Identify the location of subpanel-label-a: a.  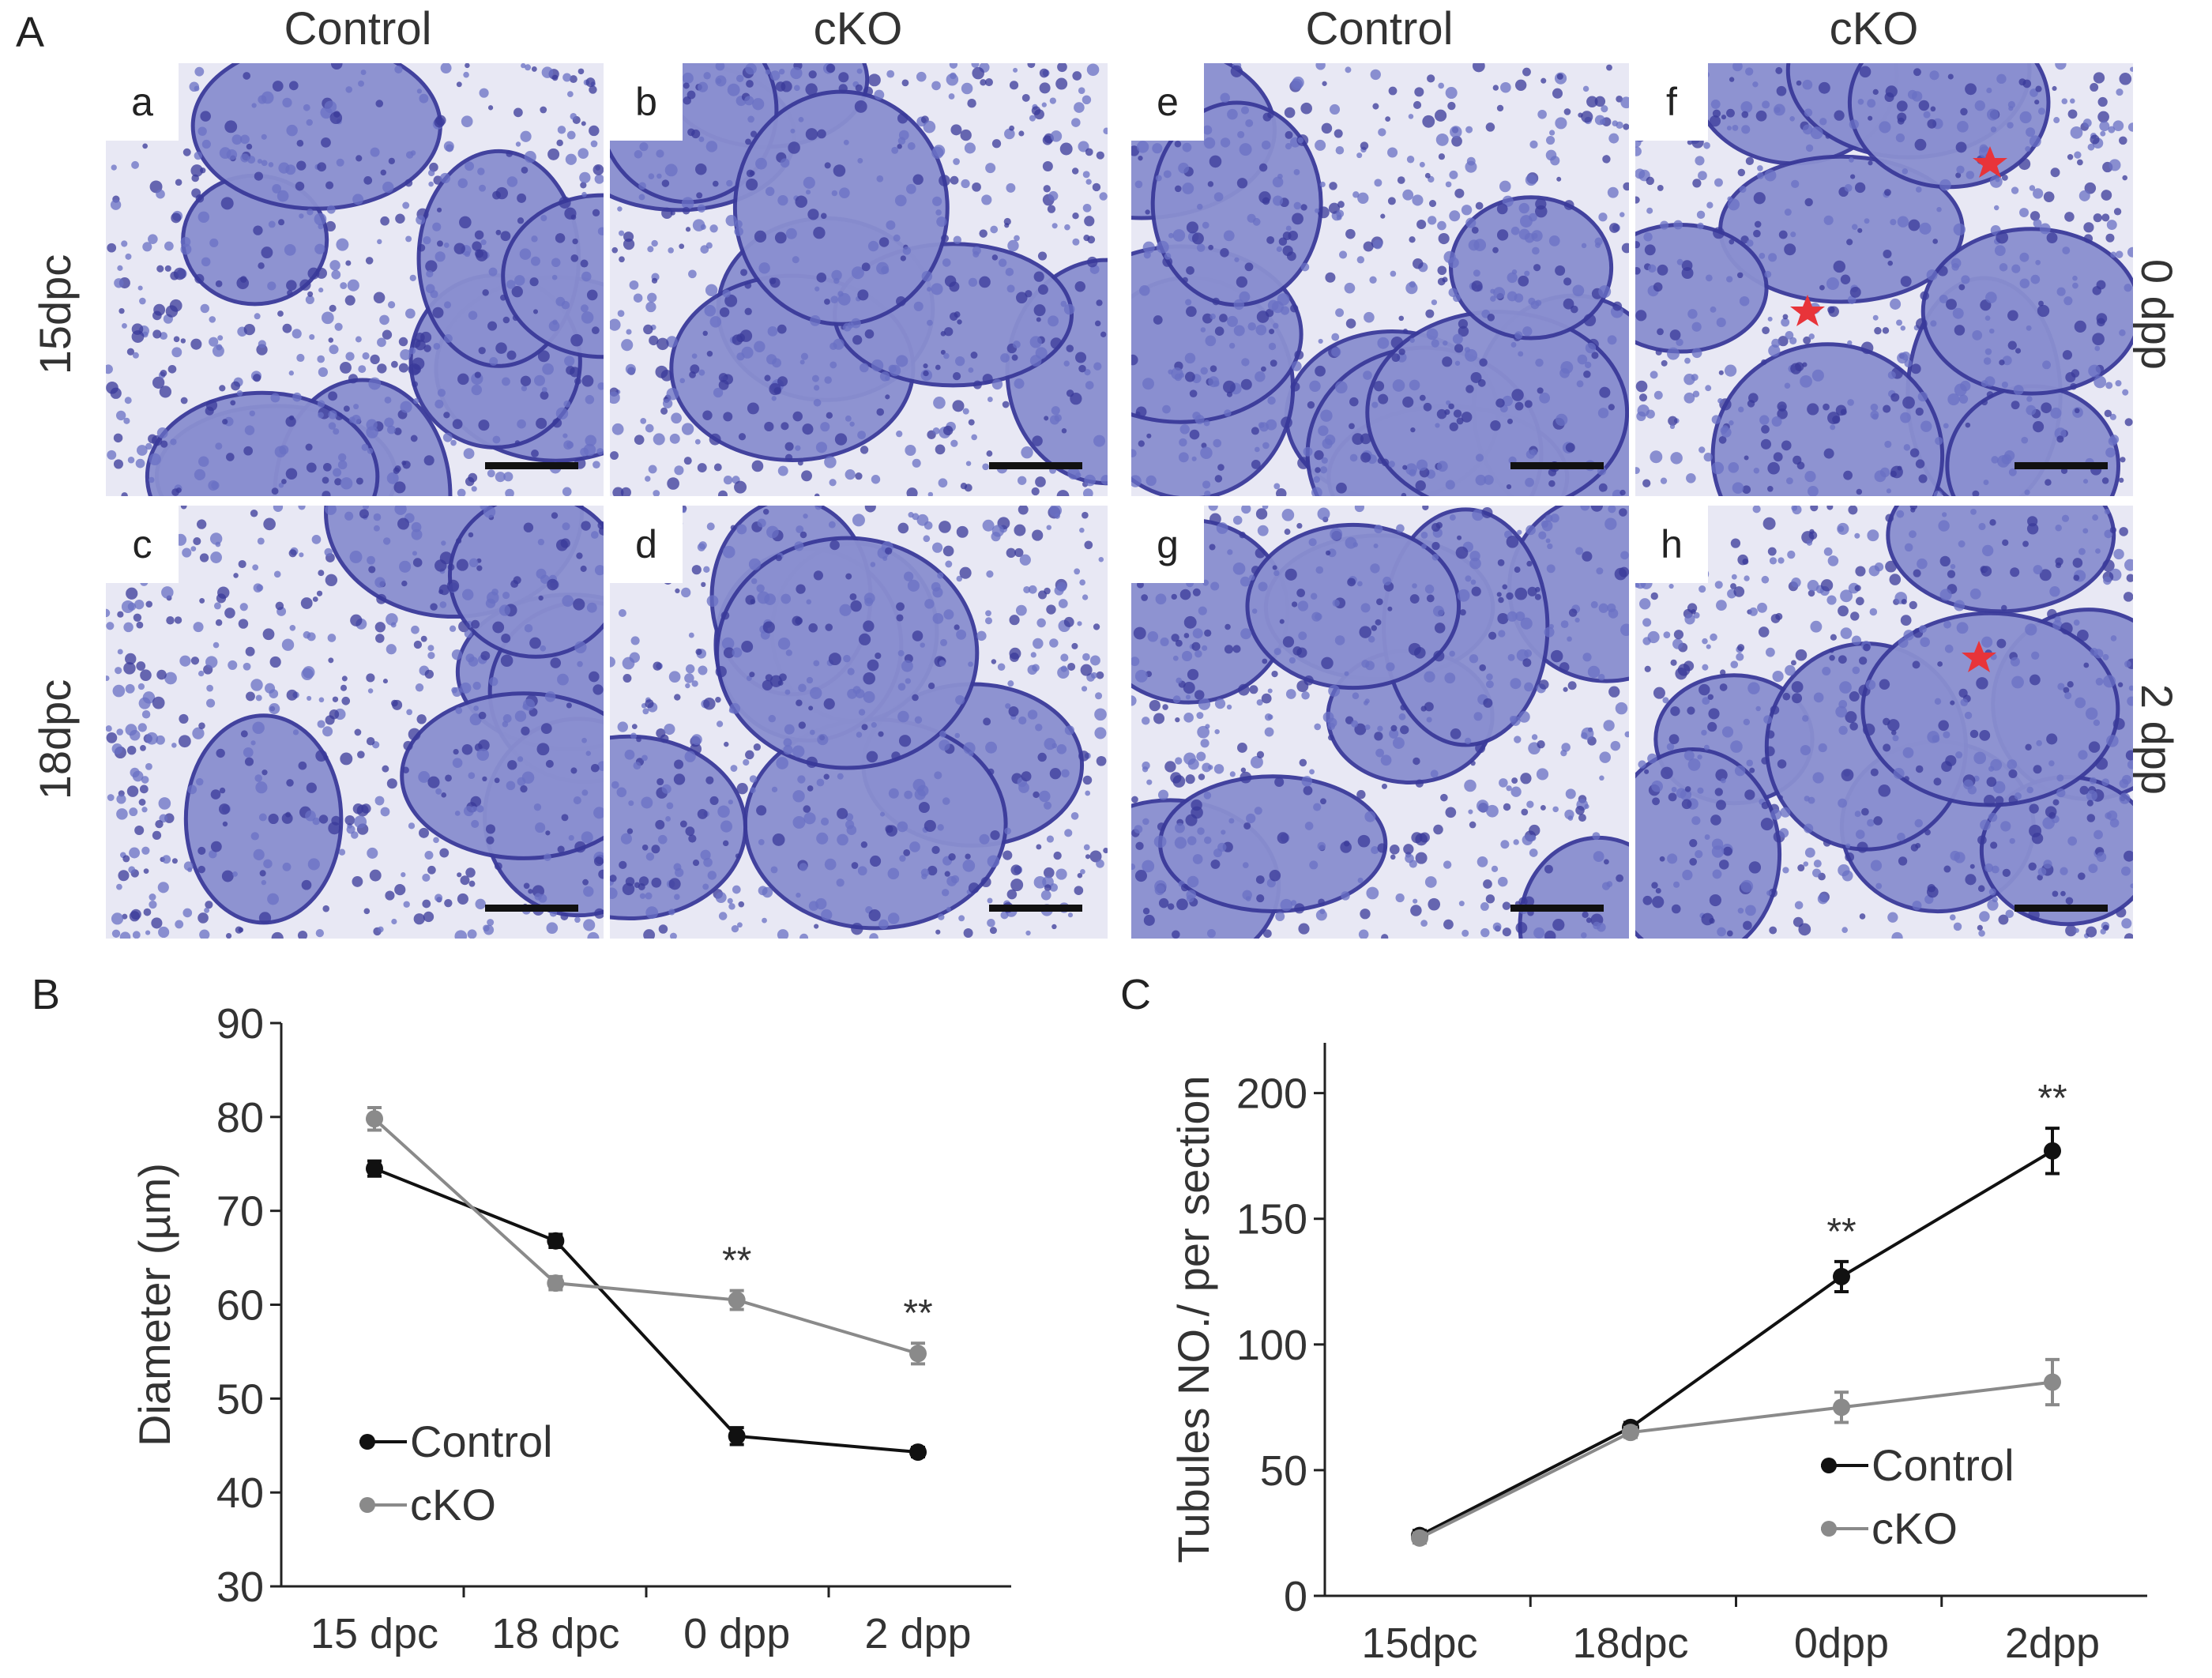
(143, 102).